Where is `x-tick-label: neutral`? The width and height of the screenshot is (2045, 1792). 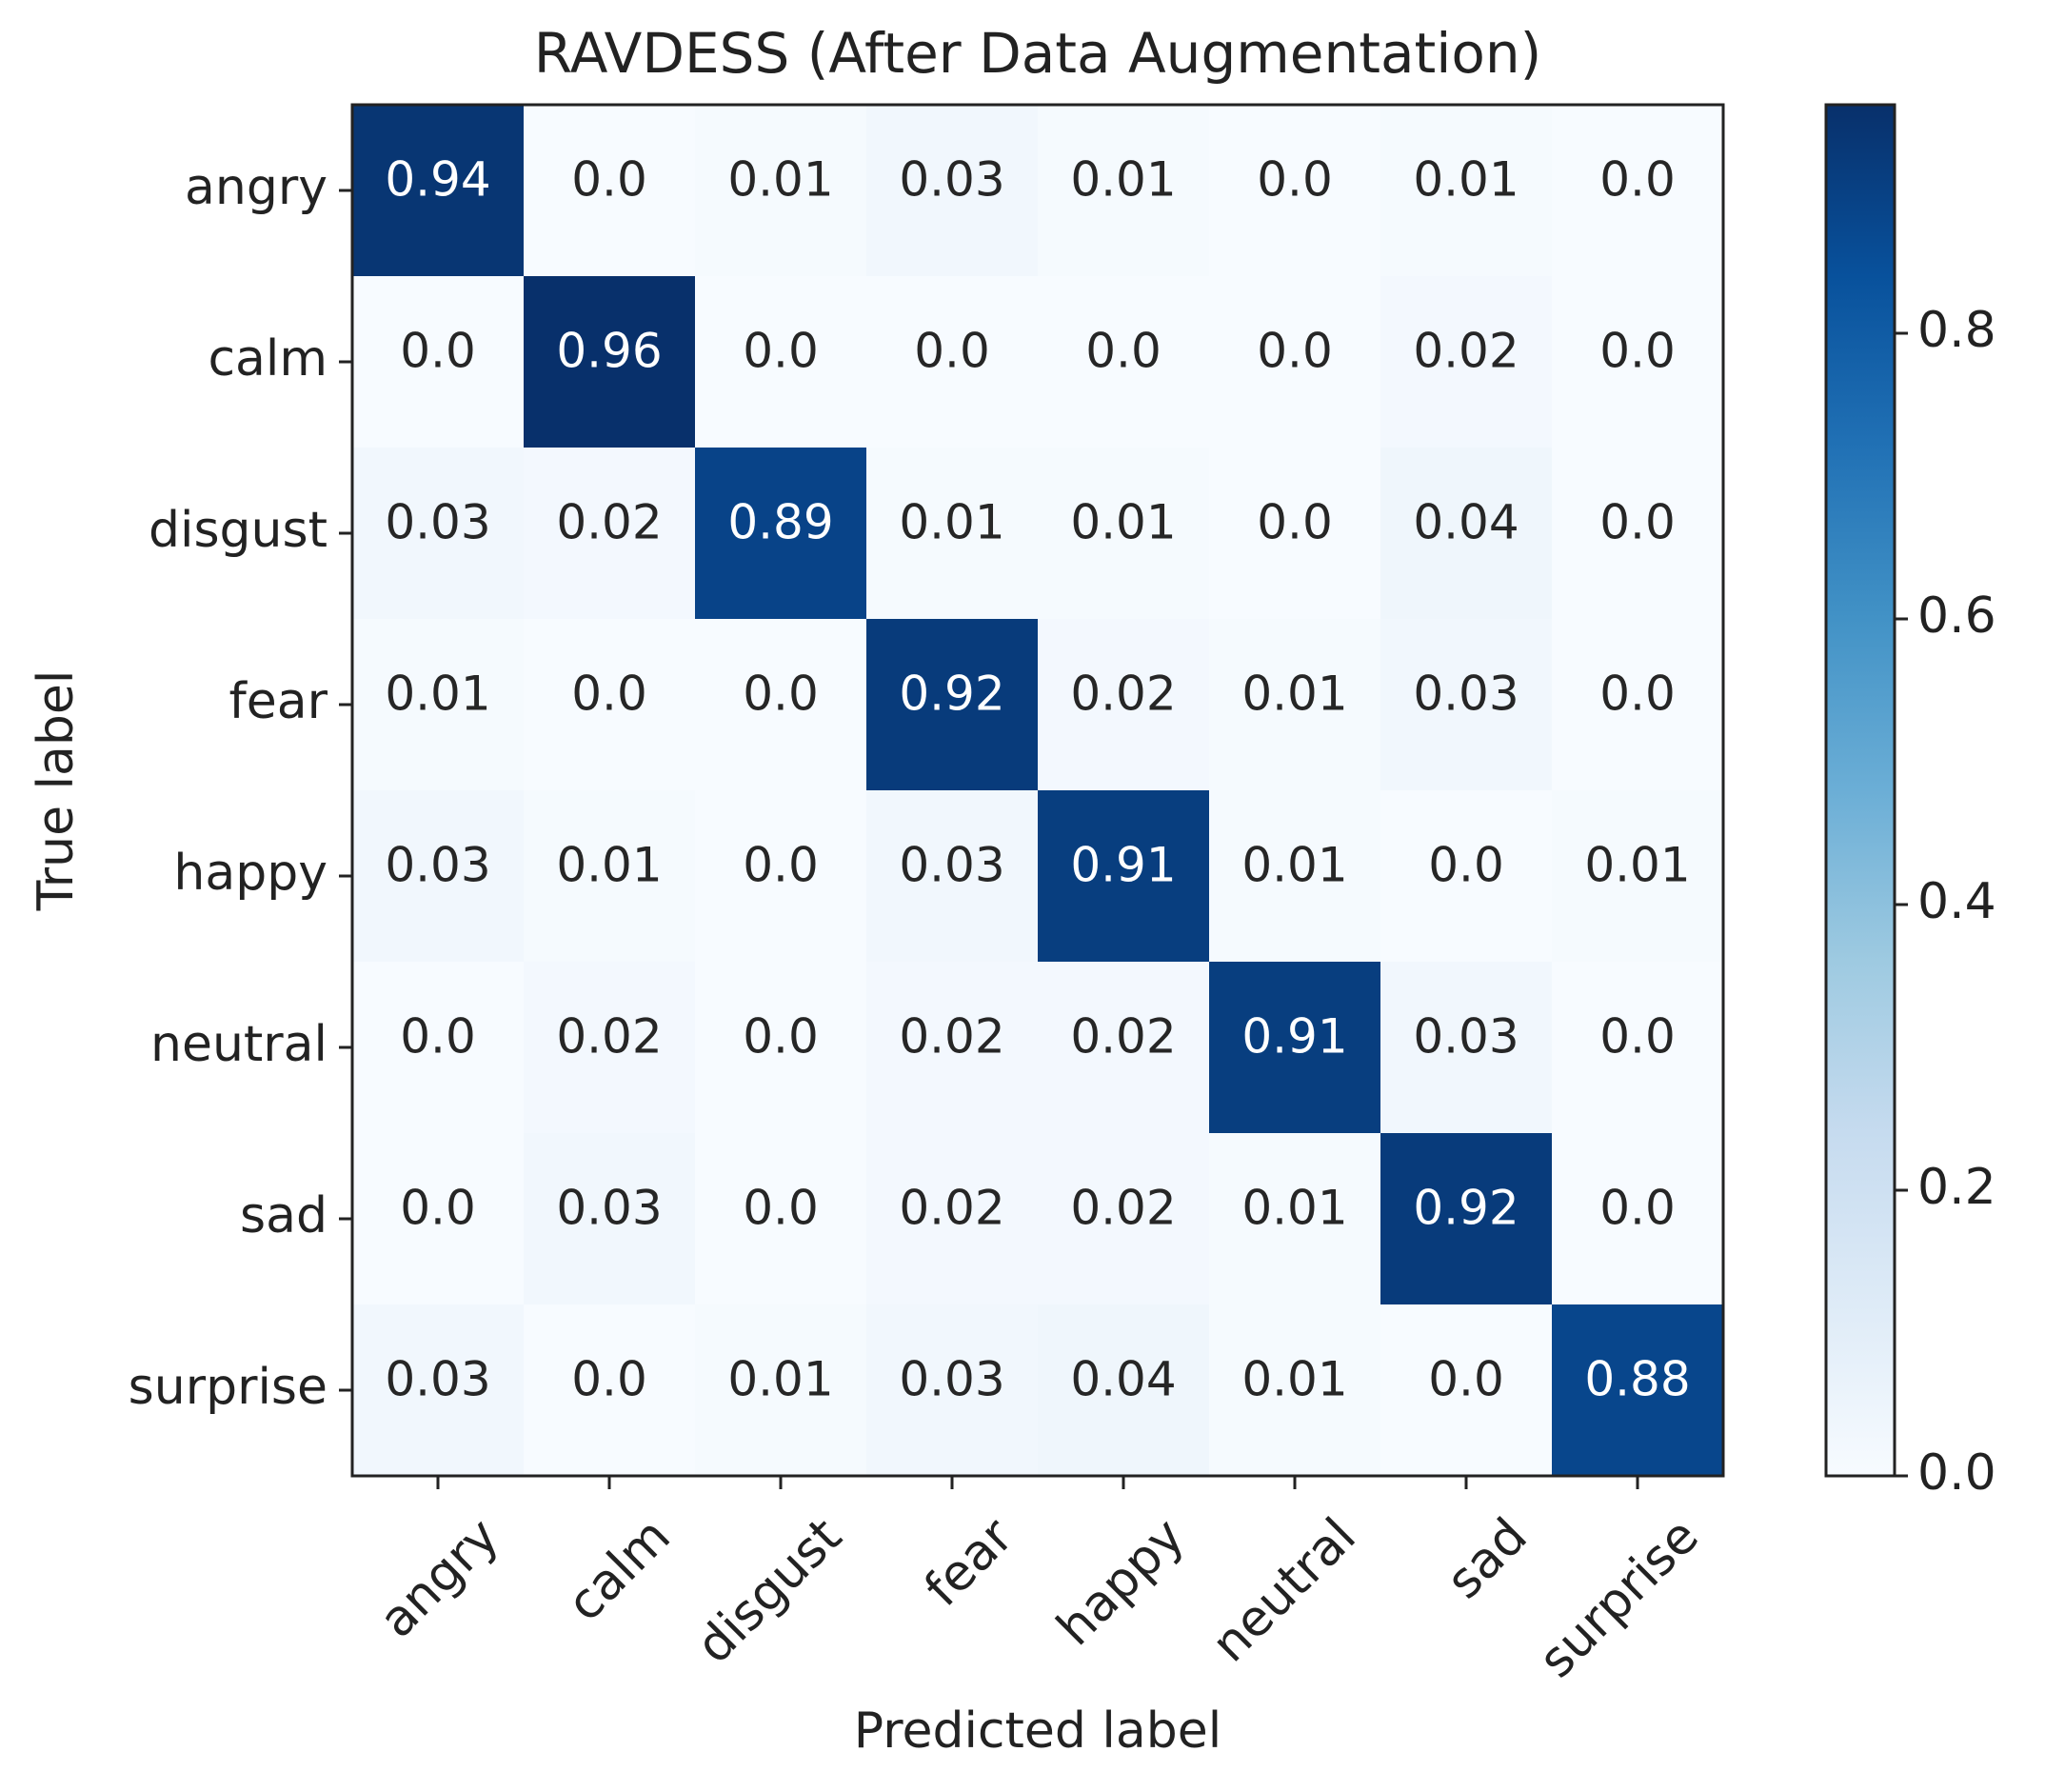
x-tick-label: neutral is located at coordinates (1284, 1590).